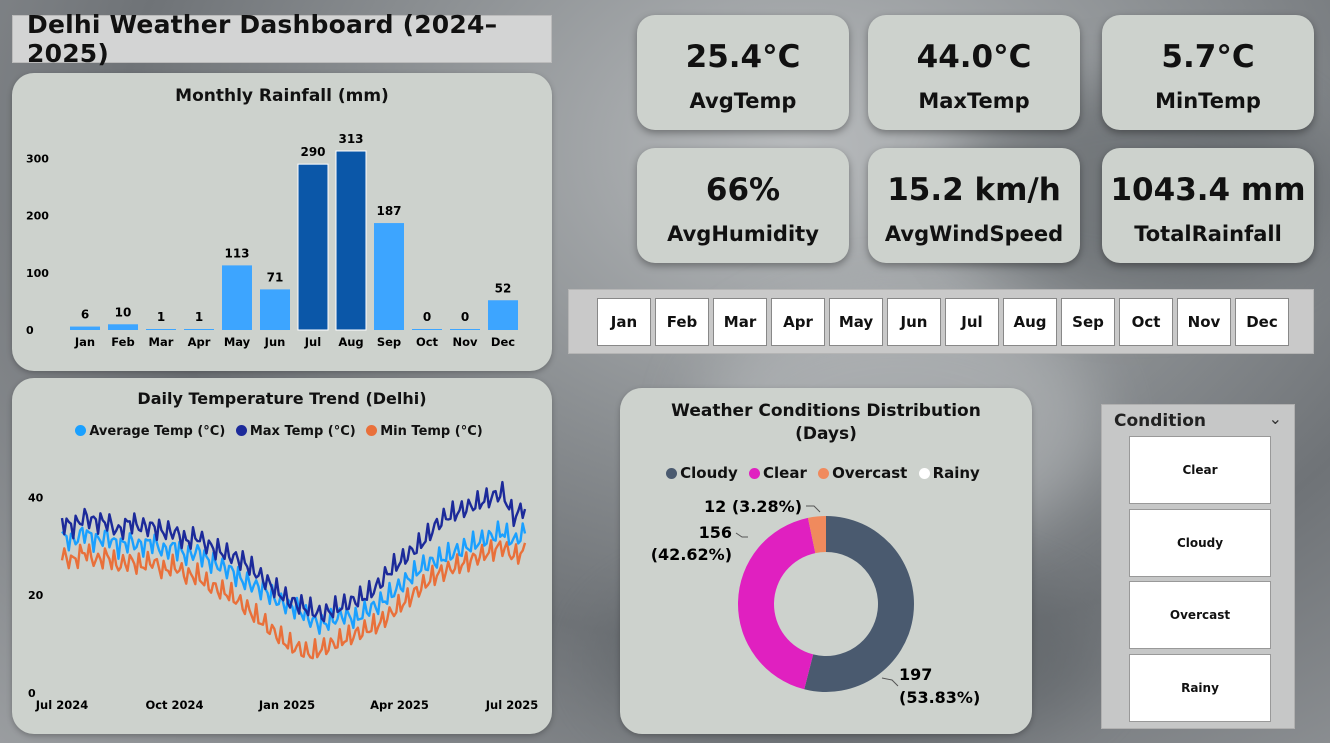 Image resolution: width=1330 pixels, height=743 pixels. Describe the element at coordinates (1030, 322) in the screenshot. I see `month-button-aug: Aug` at that location.